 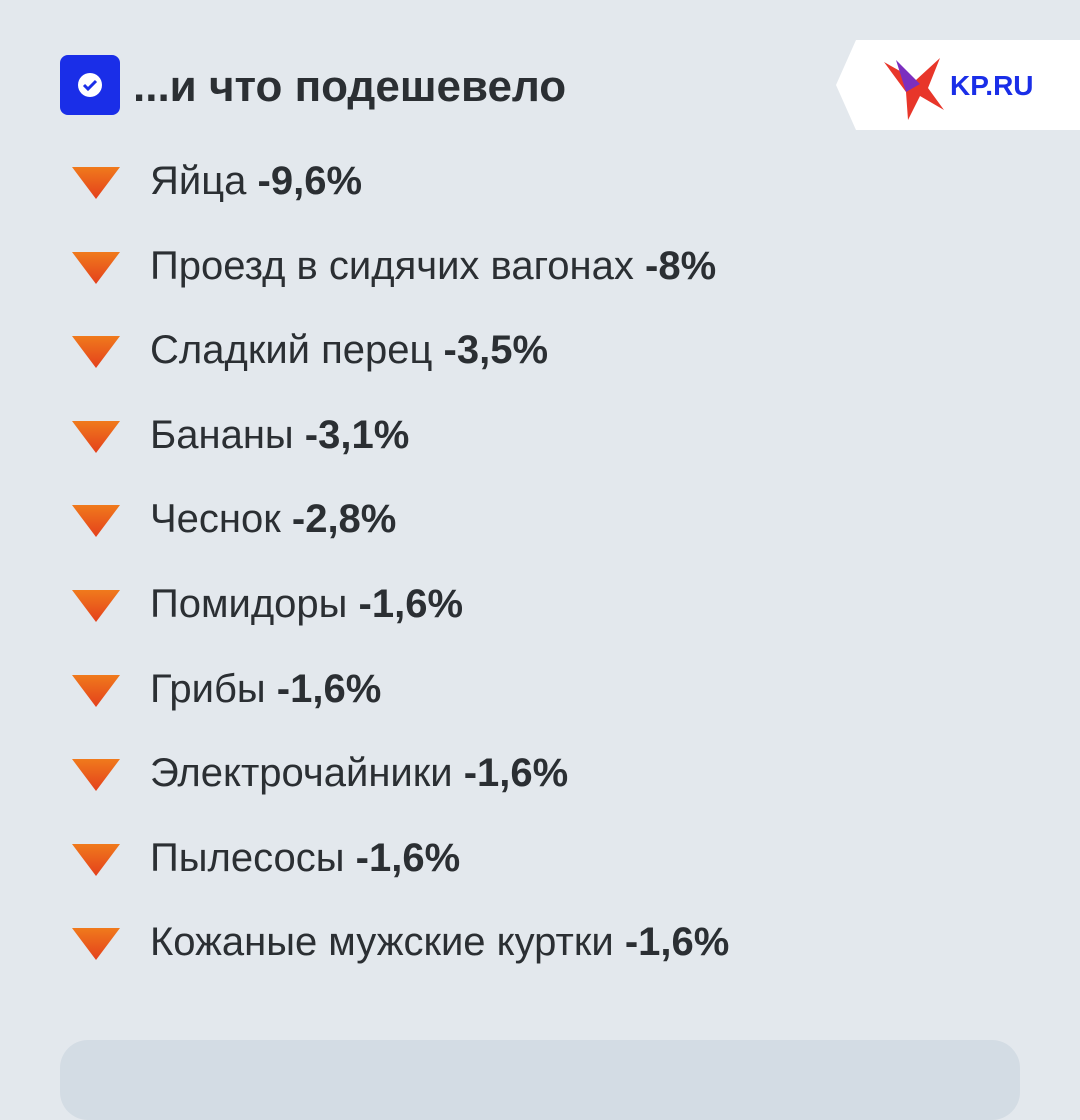 What do you see at coordinates (540, 1080) in the screenshot?
I see `bottom-panel` at bounding box center [540, 1080].